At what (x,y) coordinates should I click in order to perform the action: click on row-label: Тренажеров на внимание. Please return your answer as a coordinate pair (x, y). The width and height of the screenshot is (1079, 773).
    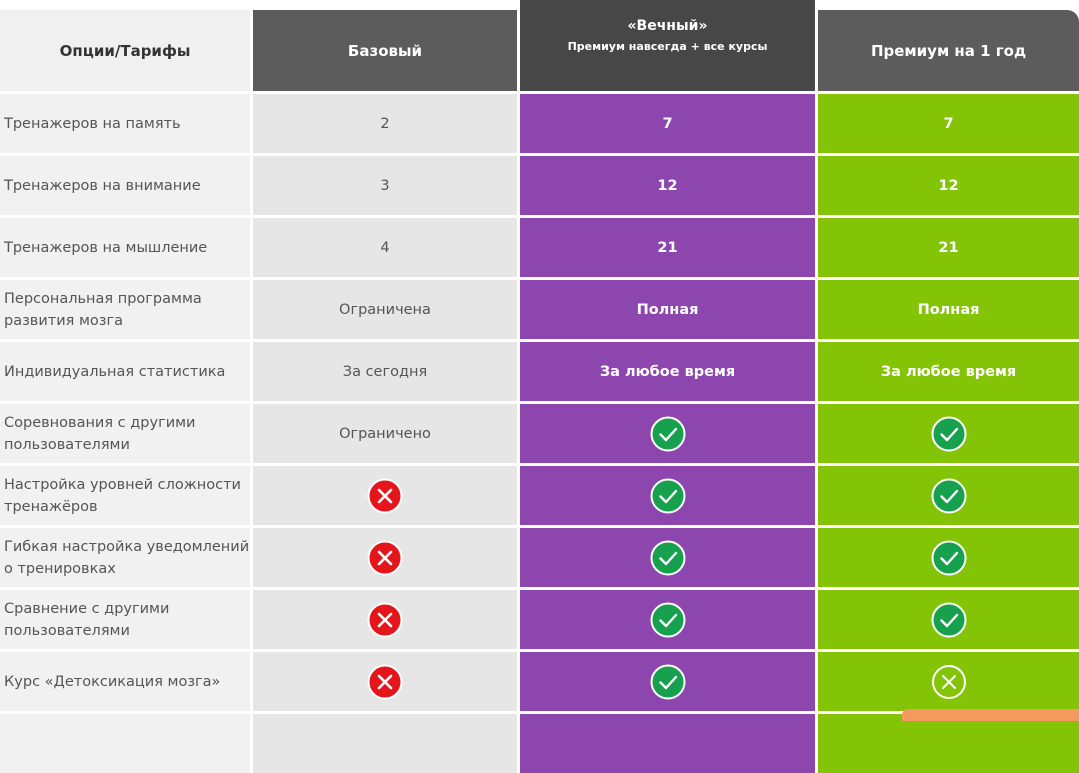
    Looking at the image, I should click on (125, 185).